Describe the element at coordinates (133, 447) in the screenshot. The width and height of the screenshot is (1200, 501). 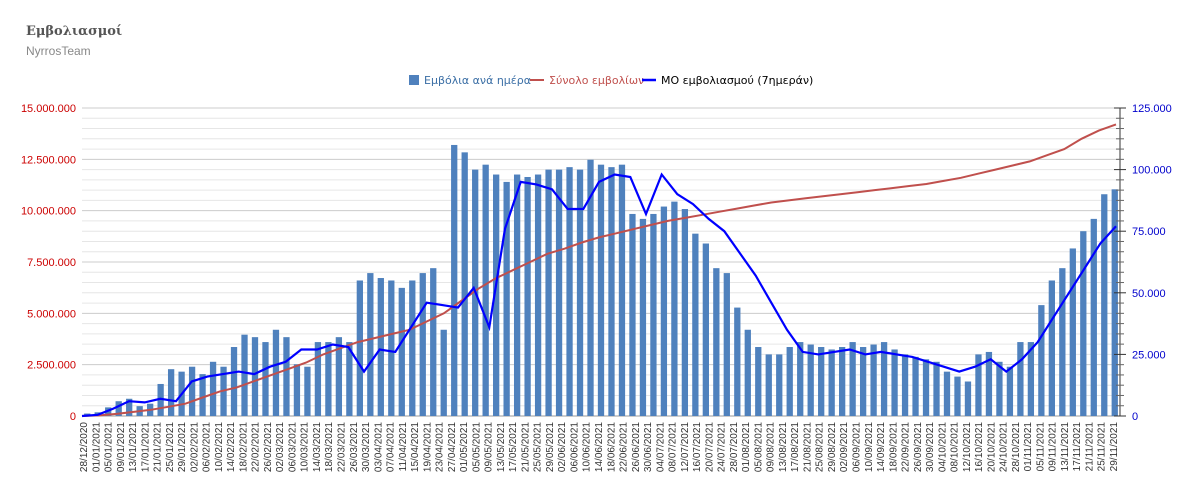
I see `x-tick-label: 13/01/2021` at that location.